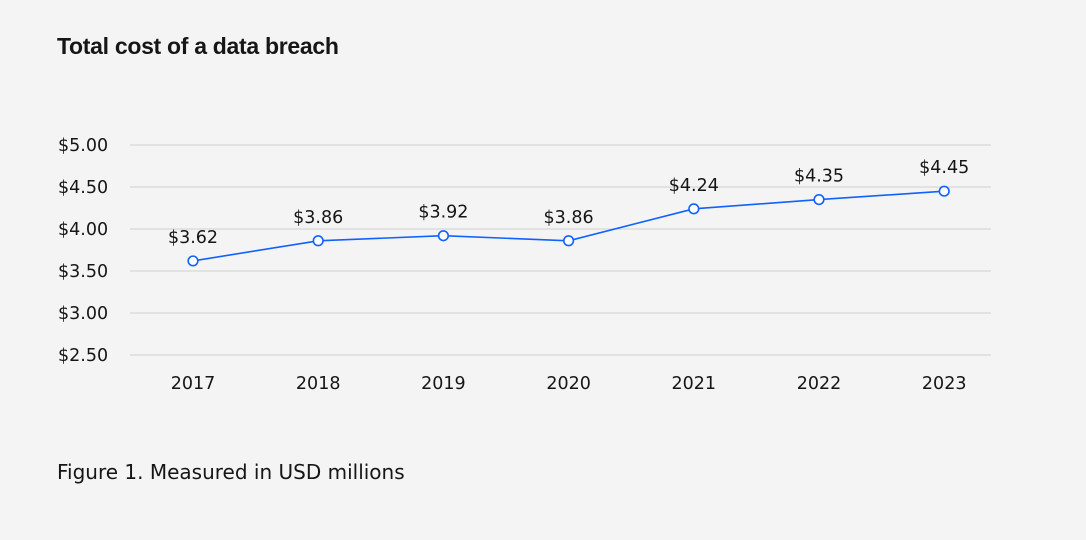  Describe the element at coordinates (83, 314) in the screenshot. I see `y-tick-label: $3.00` at that location.